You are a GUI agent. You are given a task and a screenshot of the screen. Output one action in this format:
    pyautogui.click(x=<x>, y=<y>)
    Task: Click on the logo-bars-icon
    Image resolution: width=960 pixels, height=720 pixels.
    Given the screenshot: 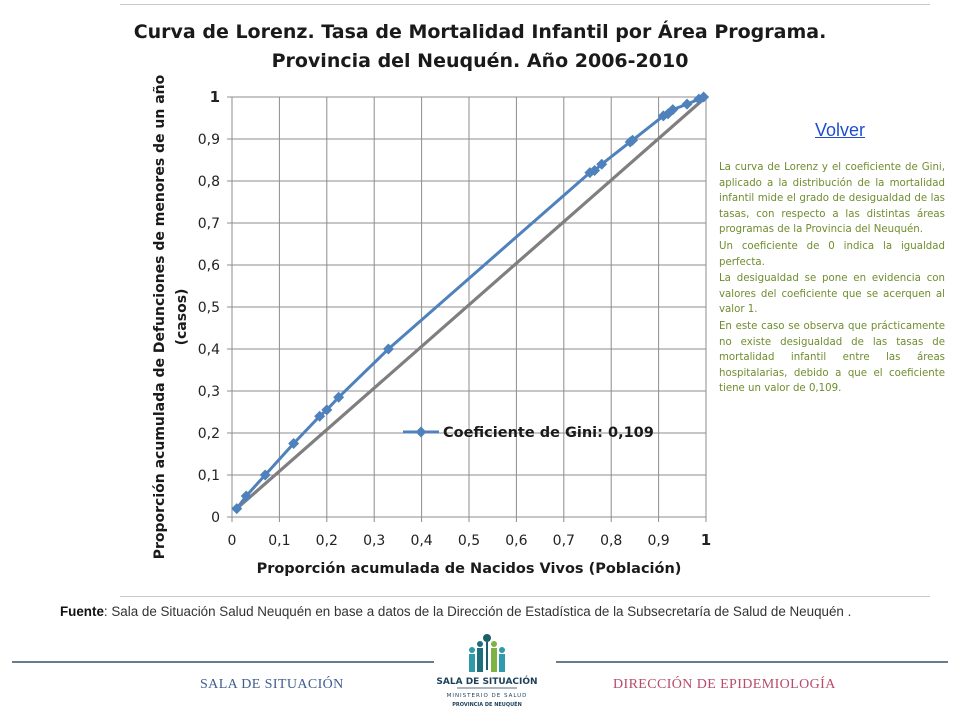 What is the action you would take?
    pyautogui.click(x=487, y=653)
    